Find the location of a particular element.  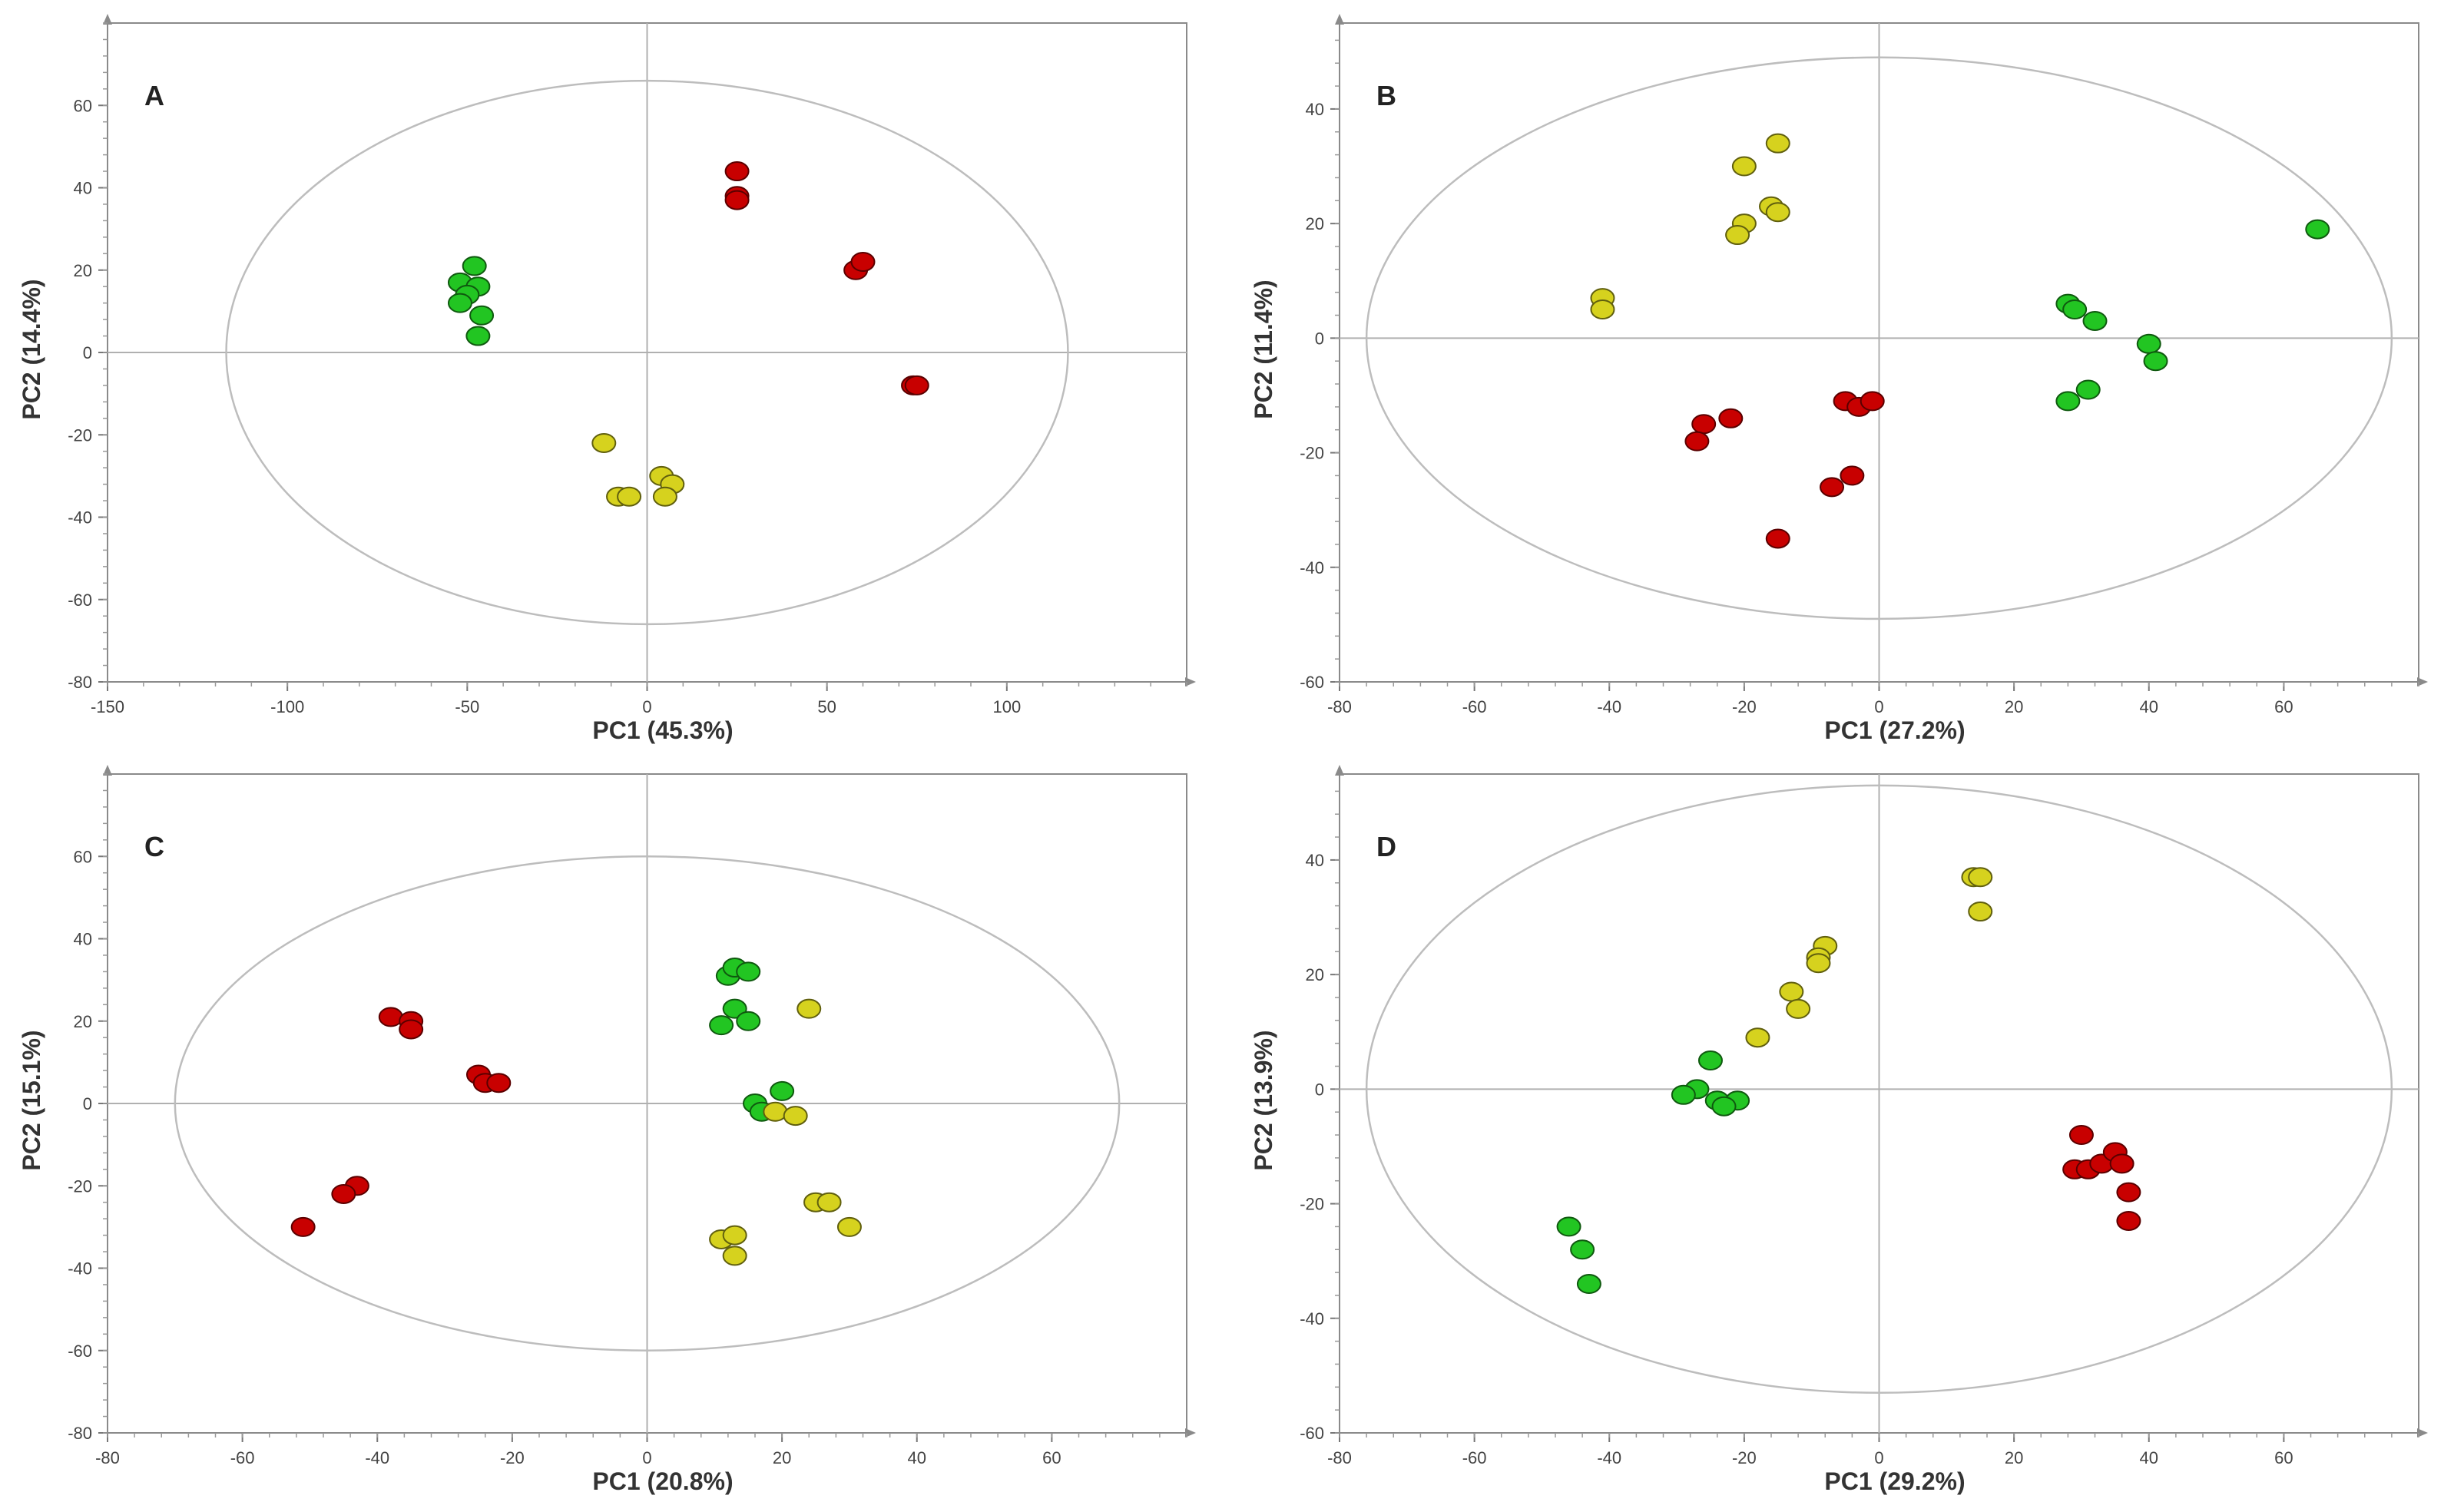

x-tick-label-d: 60 is located at coordinates (2283, 1458).